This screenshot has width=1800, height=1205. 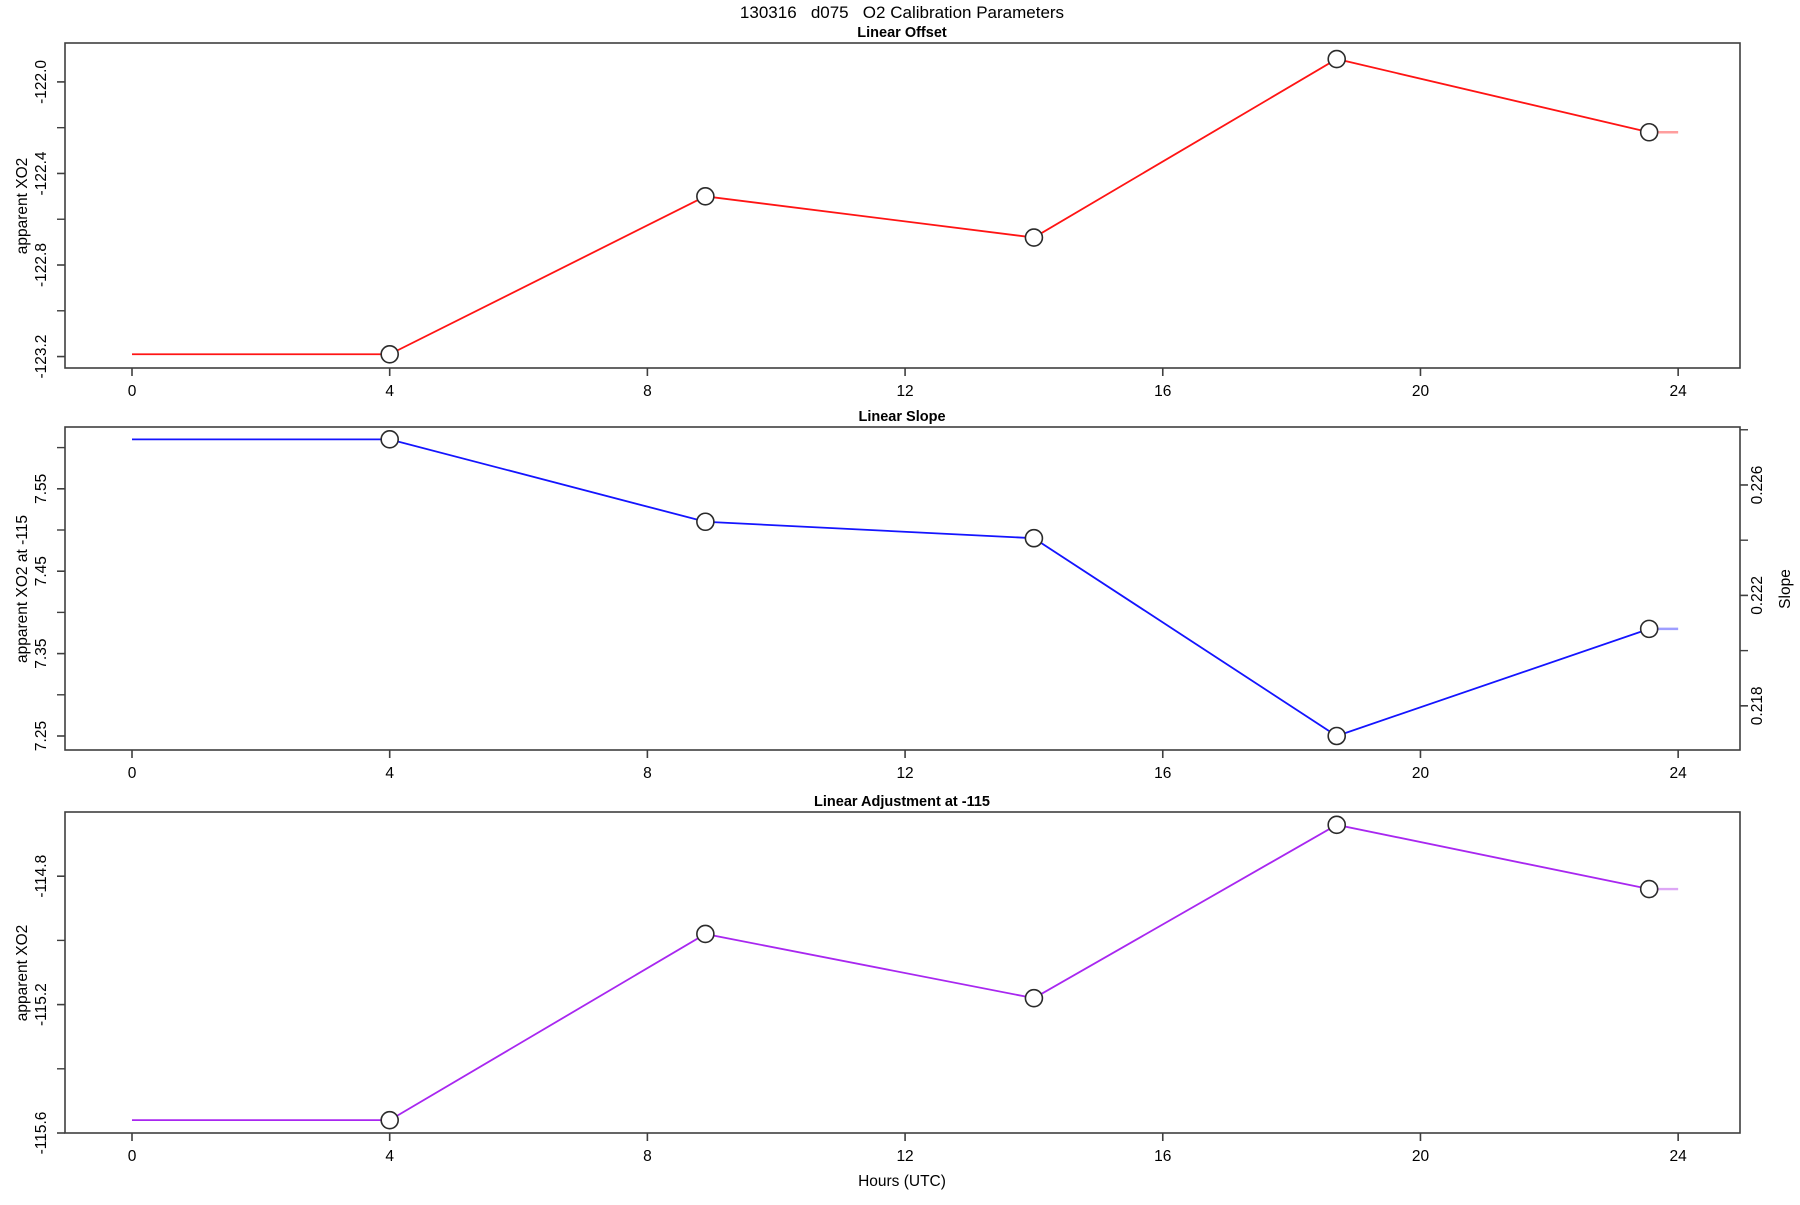 I want to click on y2-tick-label: 0.218, so click(x=1757, y=705).